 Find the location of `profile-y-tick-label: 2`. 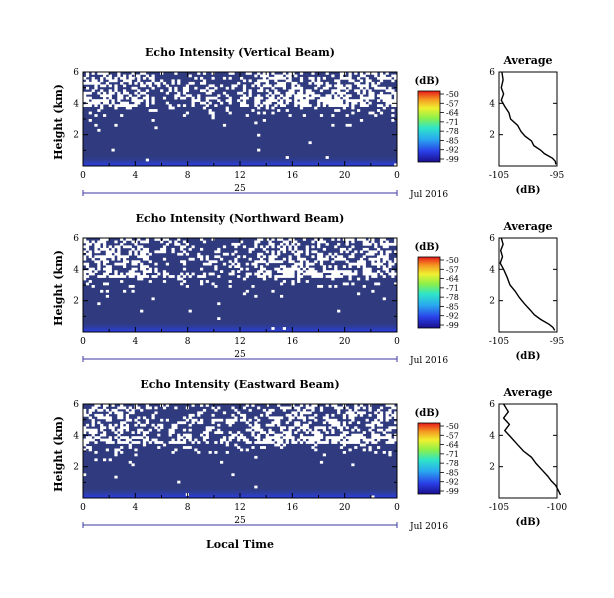

profile-y-tick-label: 2 is located at coordinates (492, 468).